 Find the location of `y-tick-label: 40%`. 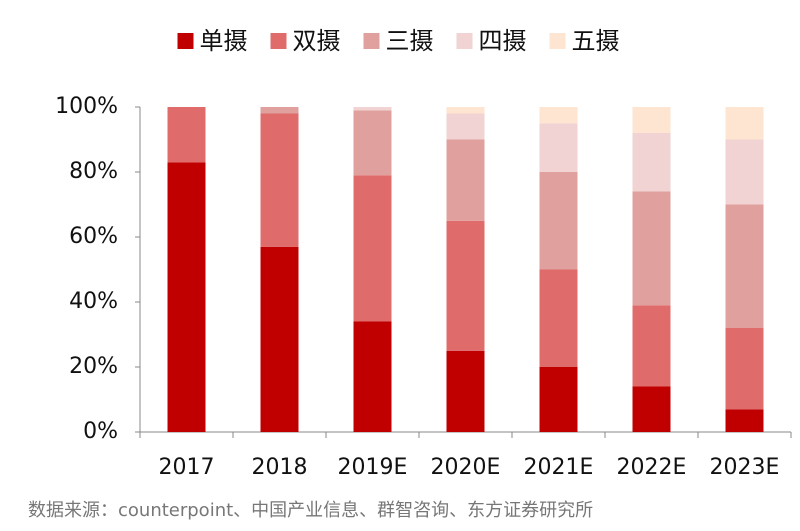

y-tick-label: 40% is located at coordinates (93, 301).